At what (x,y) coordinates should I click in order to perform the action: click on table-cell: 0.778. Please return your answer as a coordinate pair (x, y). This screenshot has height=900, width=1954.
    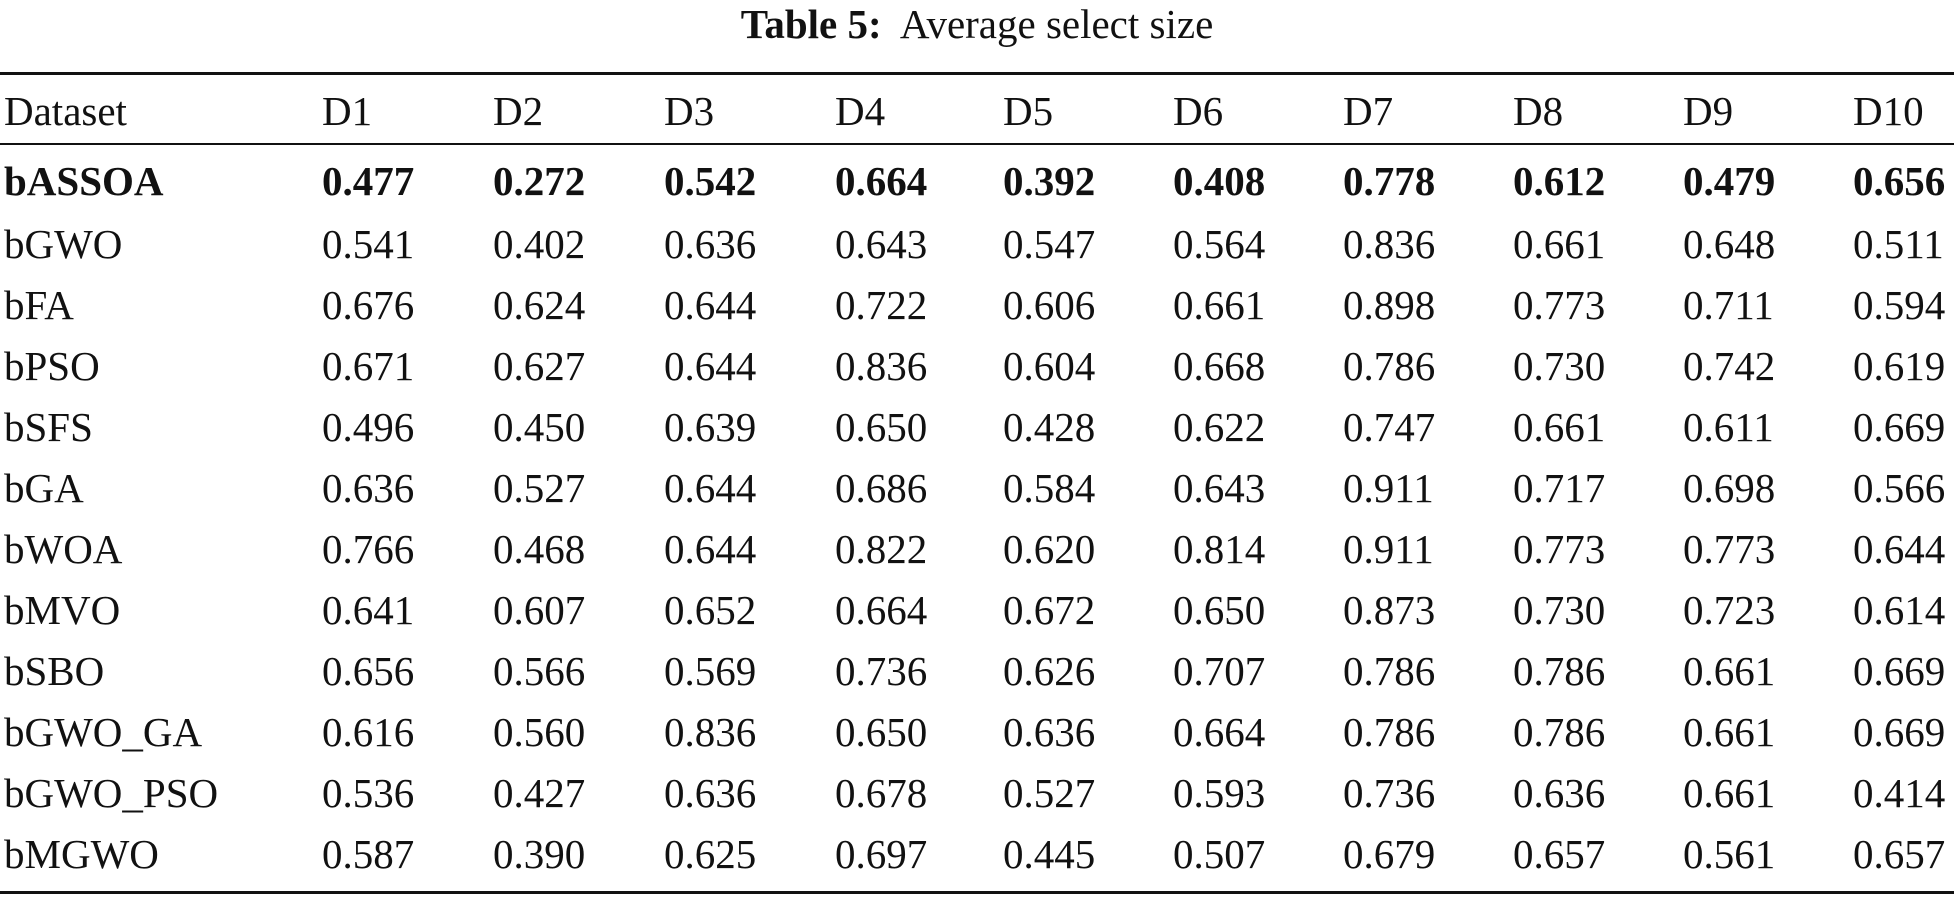
    Looking at the image, I should click on (1389, 181).